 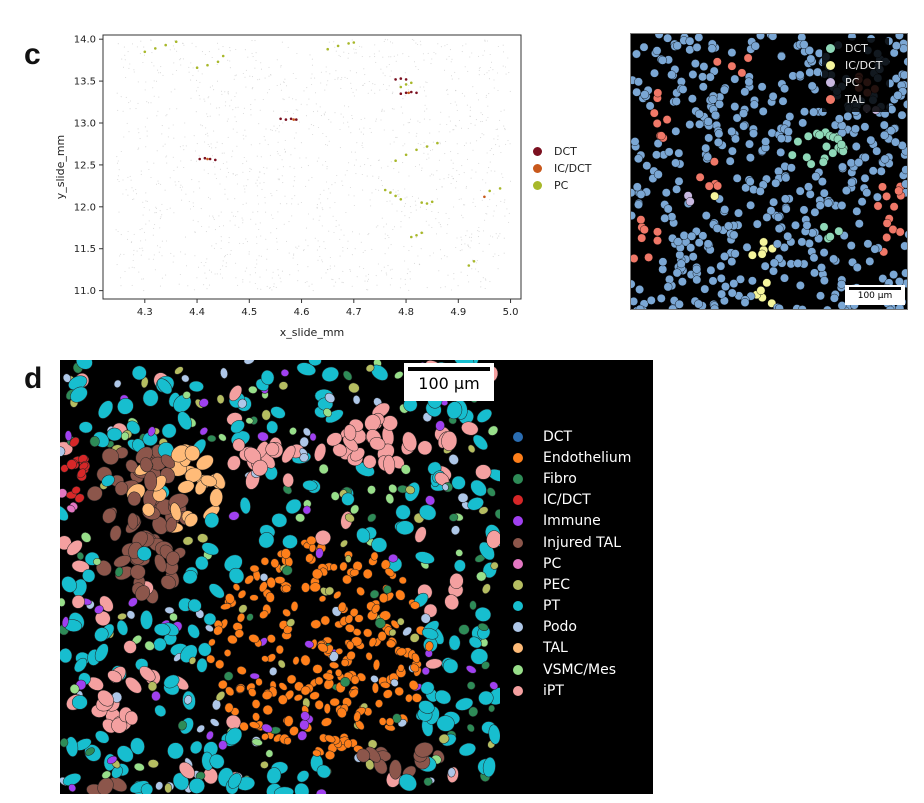 What do you see at coordinates (90, 751) in the screenshot?
I see `cell-fibro` at bounding box center [90, 751].